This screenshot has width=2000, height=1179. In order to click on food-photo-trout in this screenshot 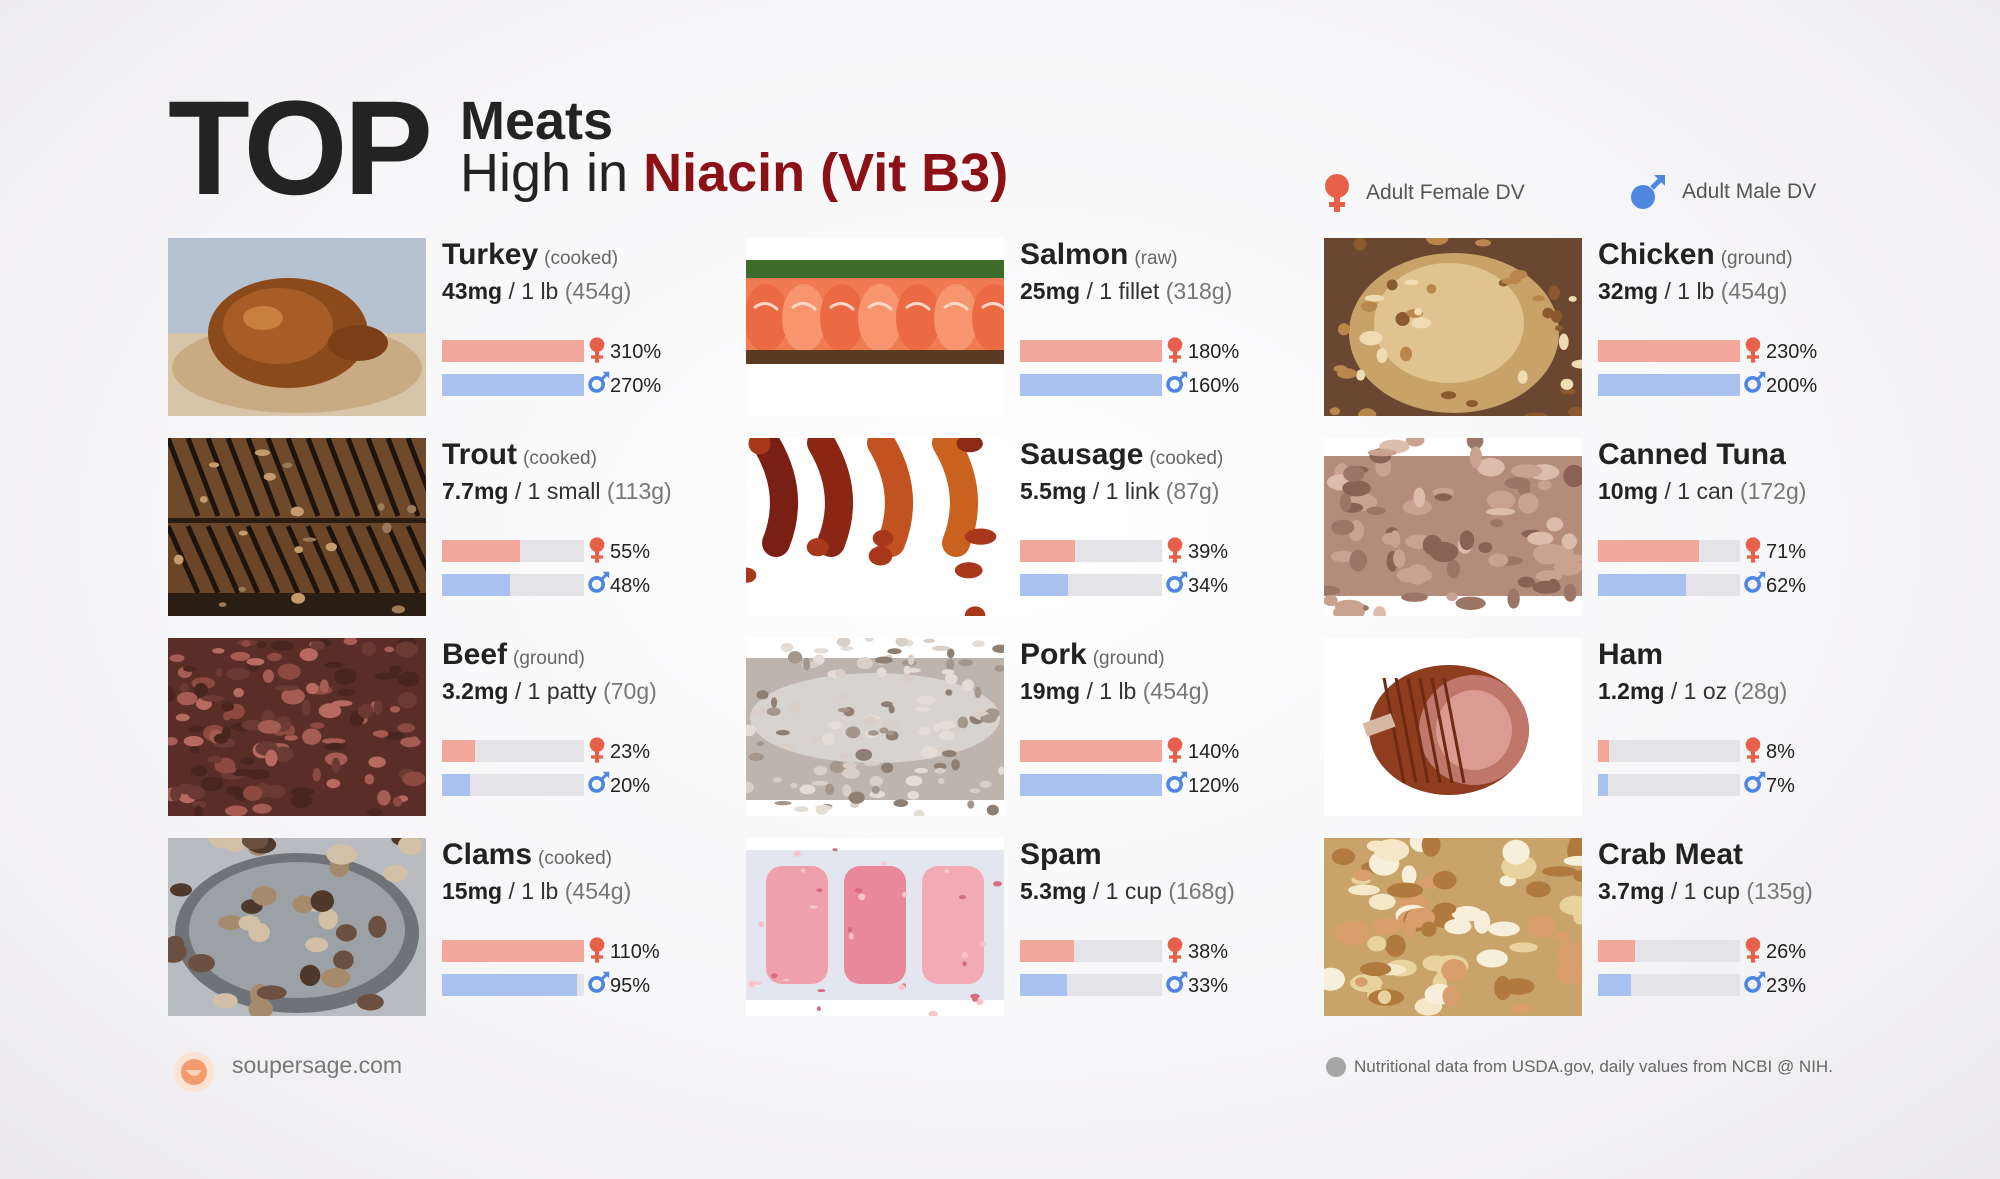, I will do `click(297, 527)`.